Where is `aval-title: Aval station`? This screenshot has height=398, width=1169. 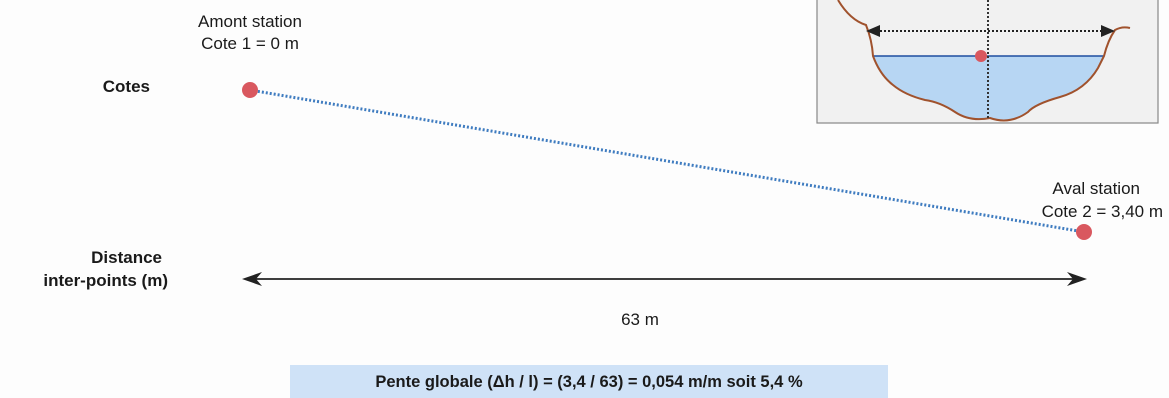
aval-title: Aval station is located at coordinates (1096, 188).